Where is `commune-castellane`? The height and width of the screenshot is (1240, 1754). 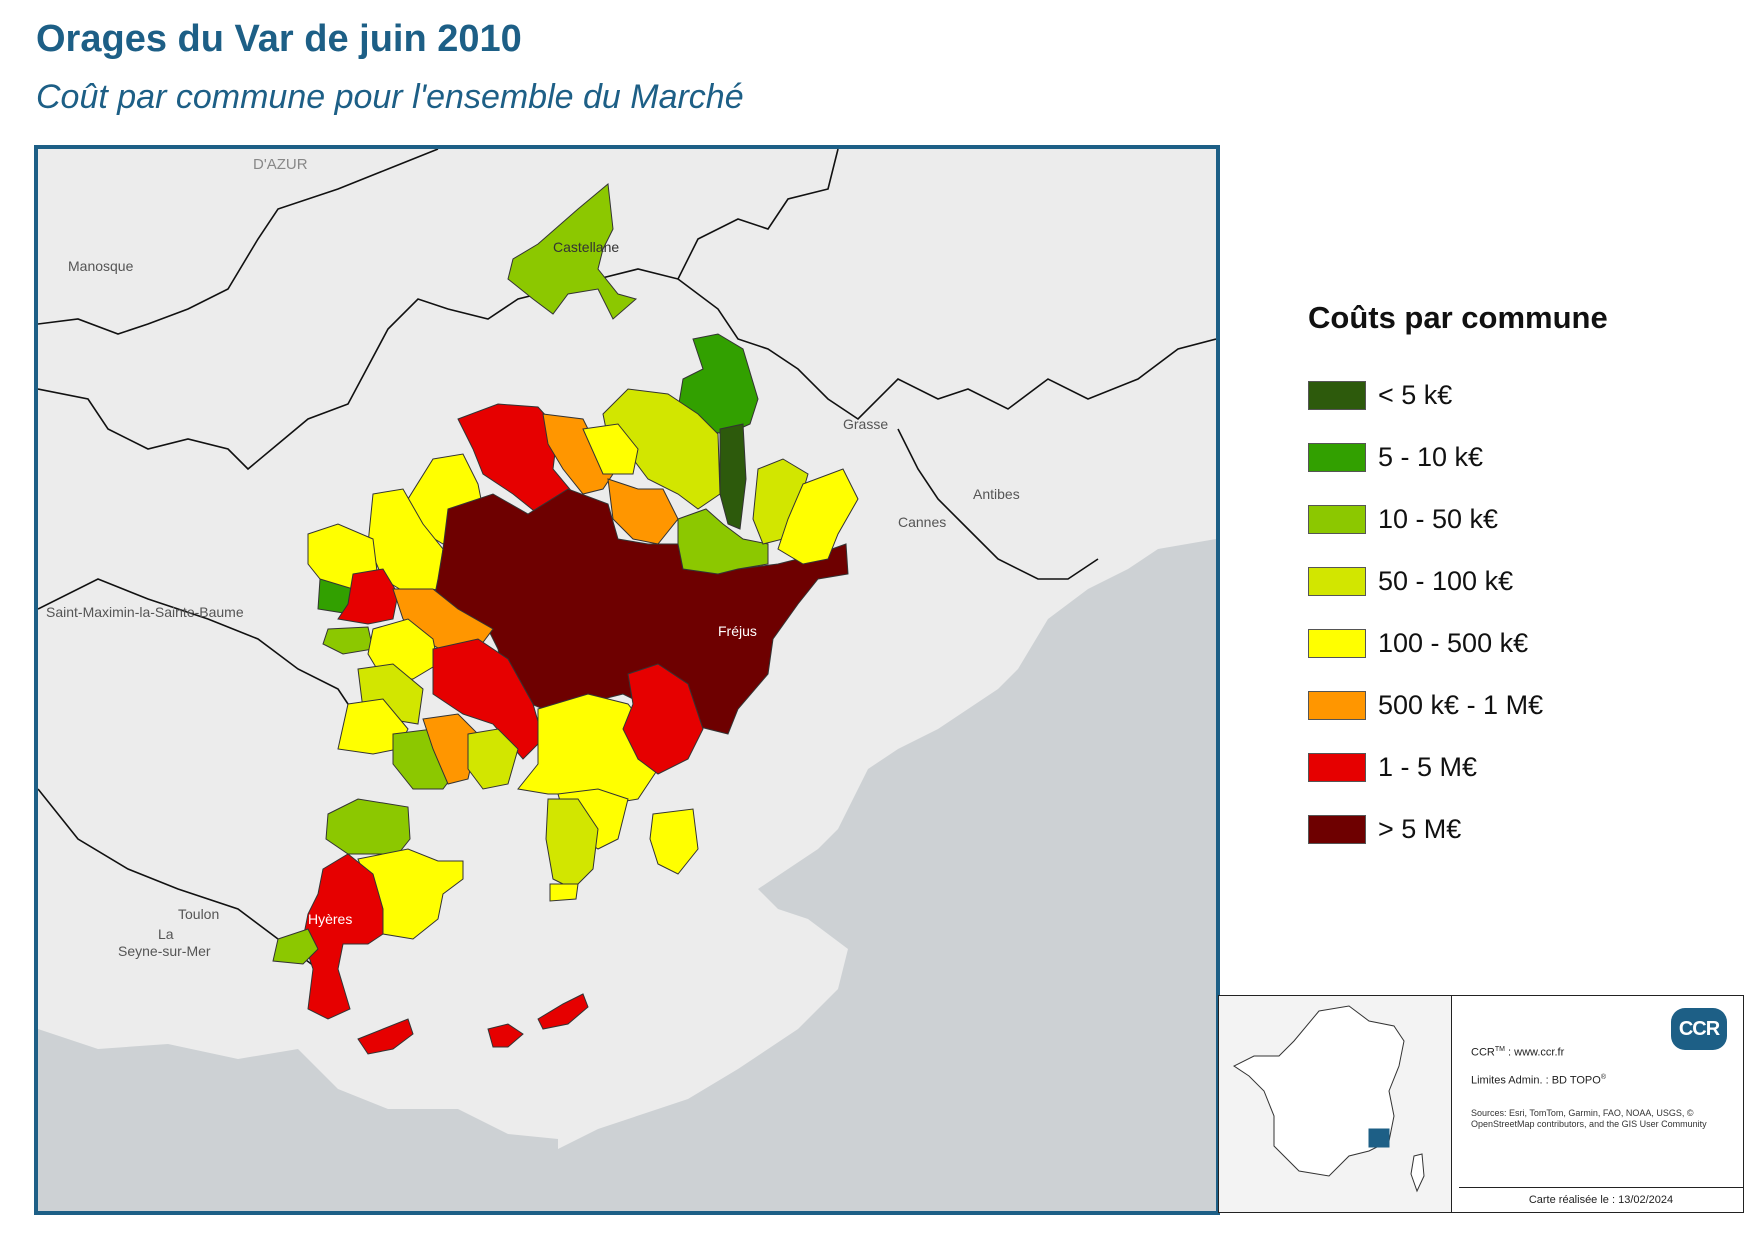 commune-castellane is located at coordinates (572, 251).